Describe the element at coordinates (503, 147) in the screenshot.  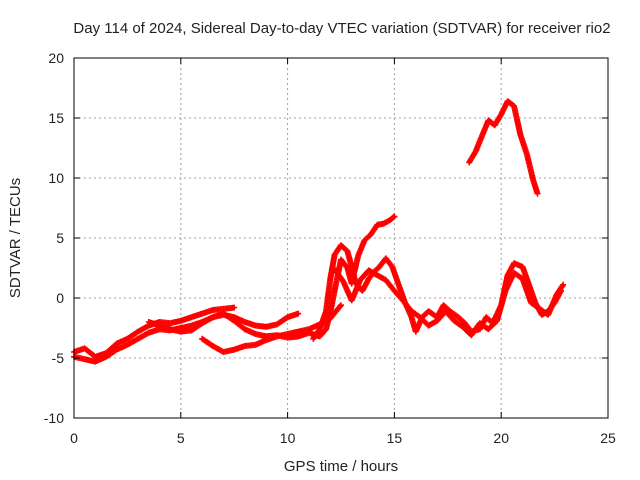
I see `series-track-g` at that location.